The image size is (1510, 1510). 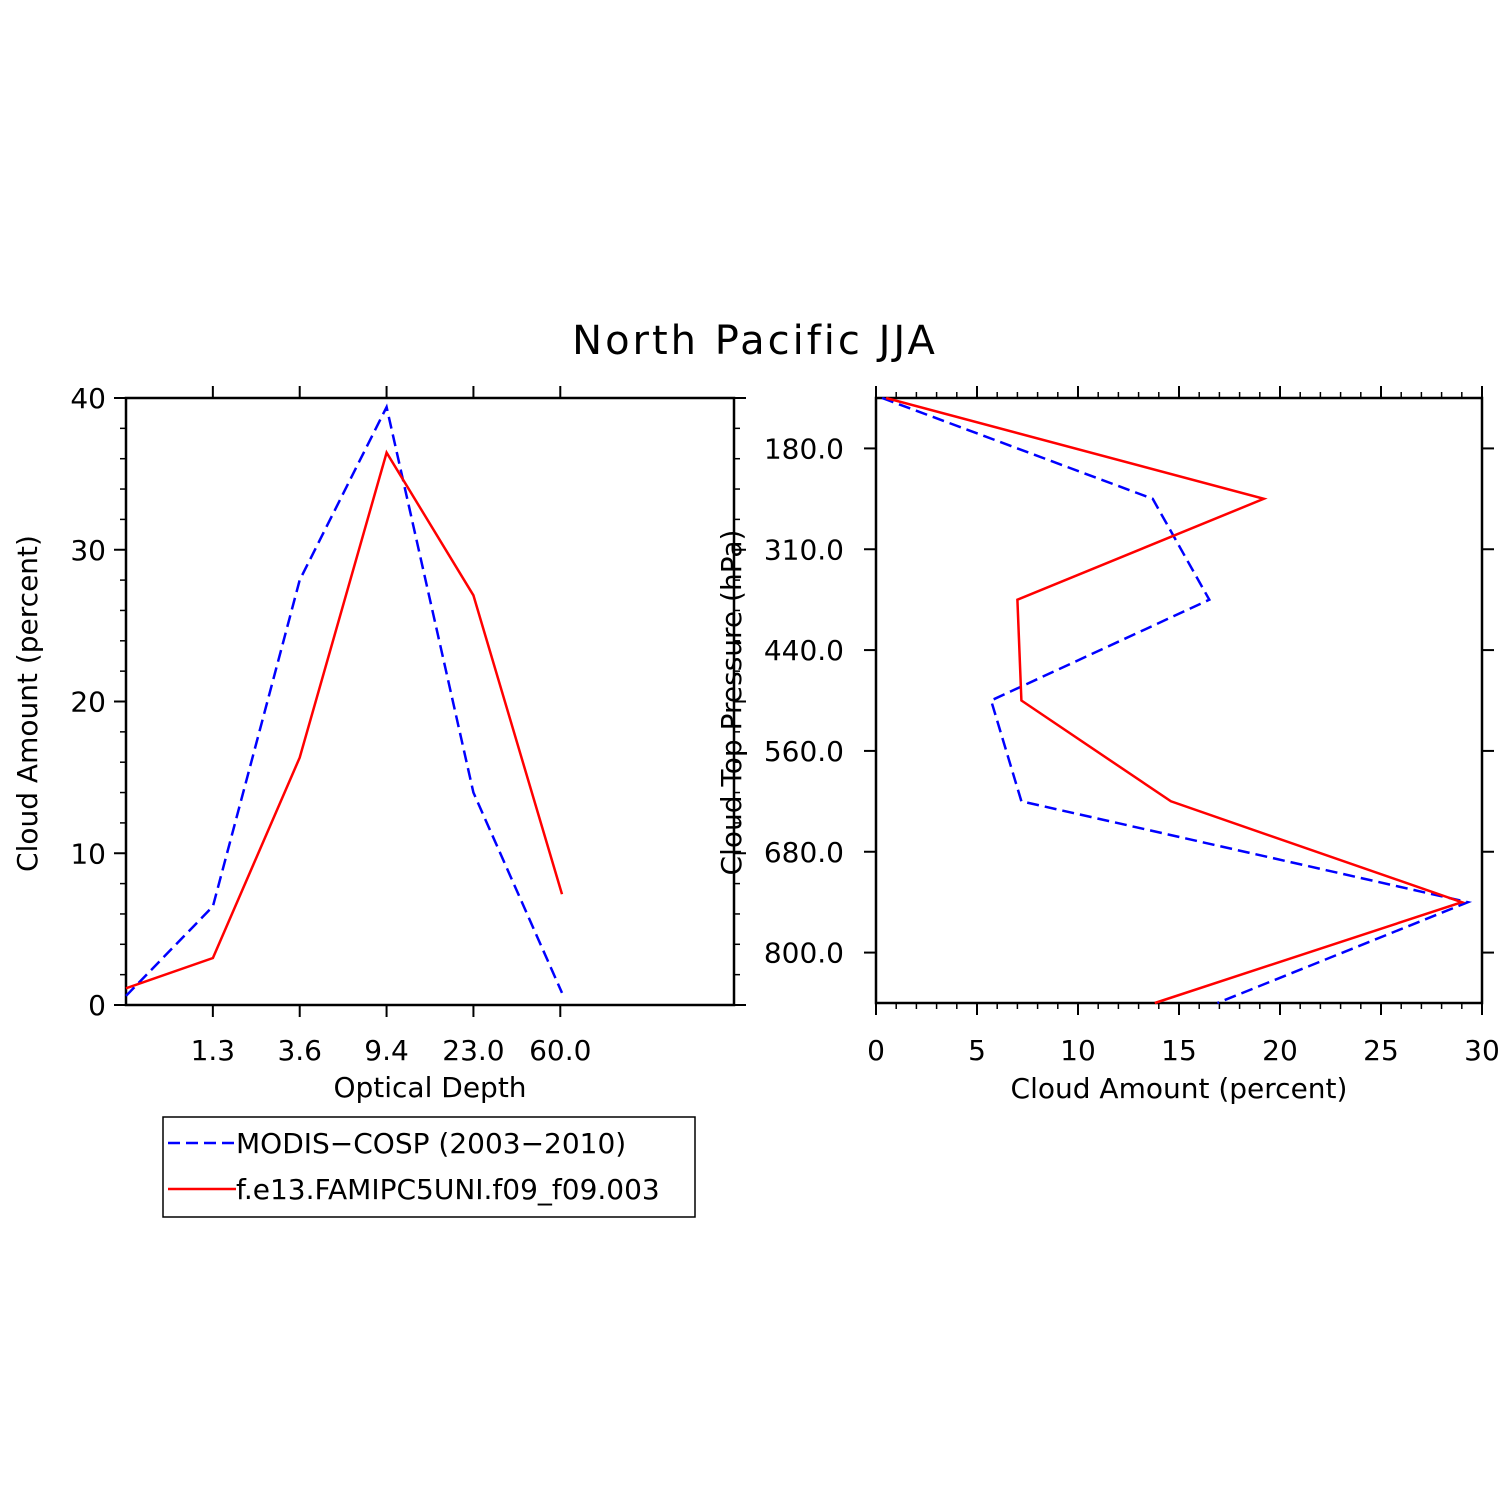 I want to click on legend-label-model: f.e13.FAMIPC5UNI.f09_f09.003, so click(x=448, y=1189).